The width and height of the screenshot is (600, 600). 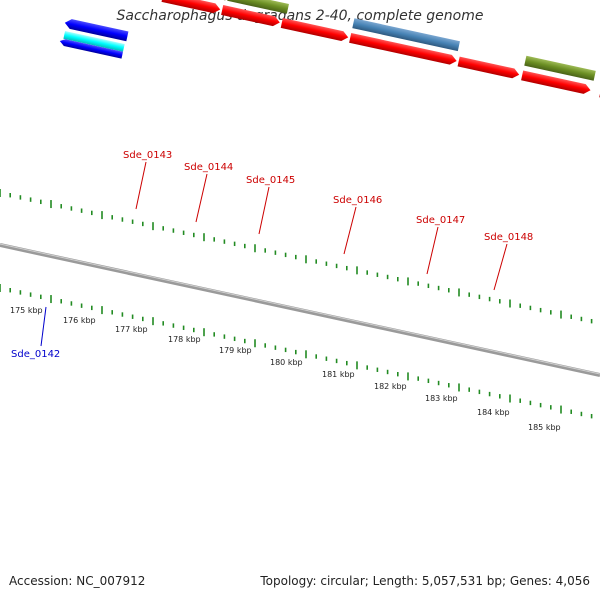 I want to click on scale-label: 179 kbp, so click(x=235, y=350).